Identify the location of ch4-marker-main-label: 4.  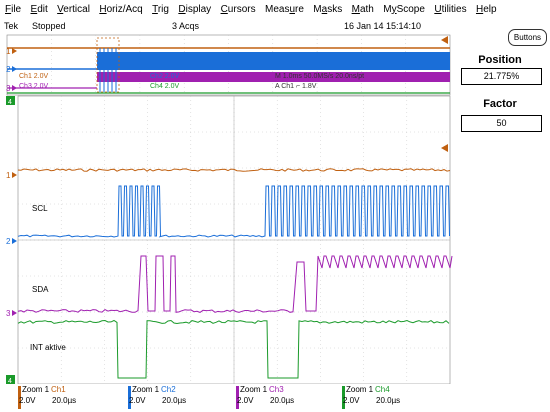
(10, 381).